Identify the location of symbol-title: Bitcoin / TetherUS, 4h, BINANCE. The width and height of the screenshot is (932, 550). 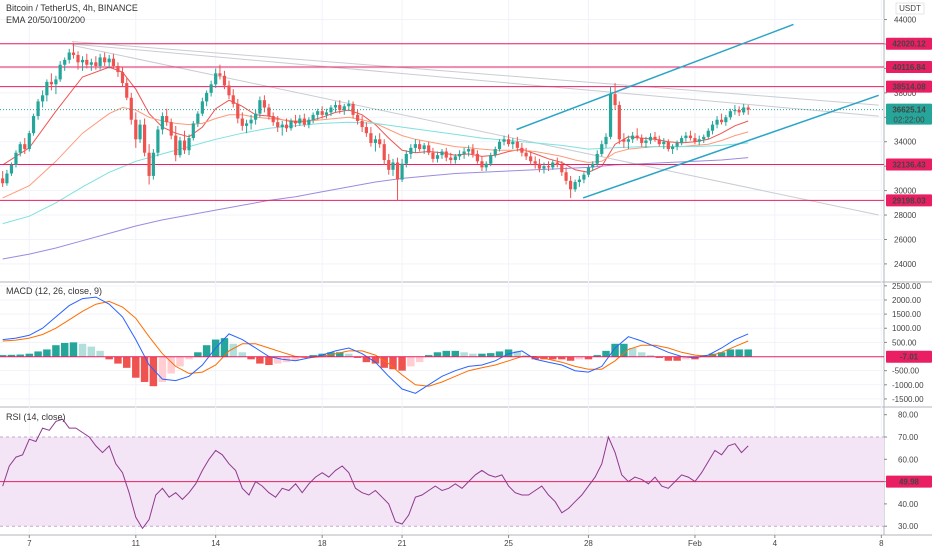
(72, 8).